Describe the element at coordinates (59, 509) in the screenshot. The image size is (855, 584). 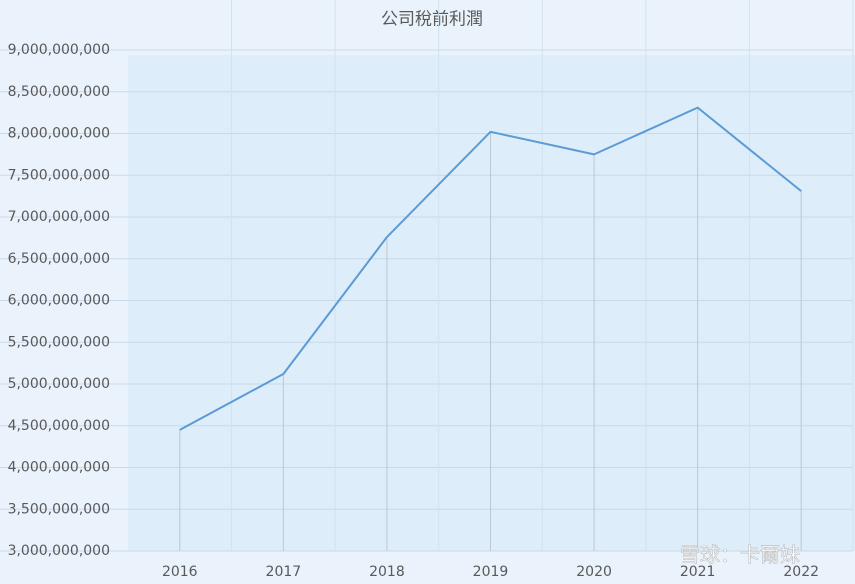
I see `y-tick-label: 3,500,000,000` at that location.